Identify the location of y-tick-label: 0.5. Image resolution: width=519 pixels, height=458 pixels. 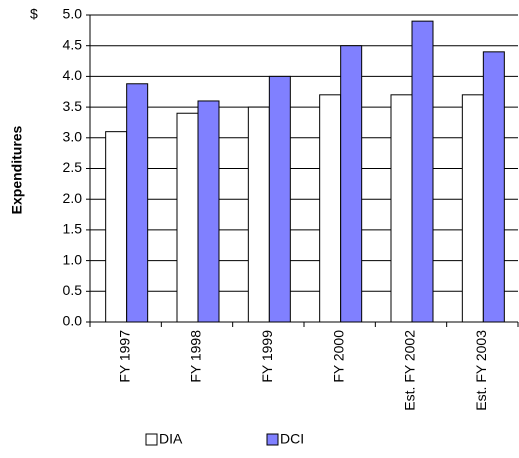
(73, 290).